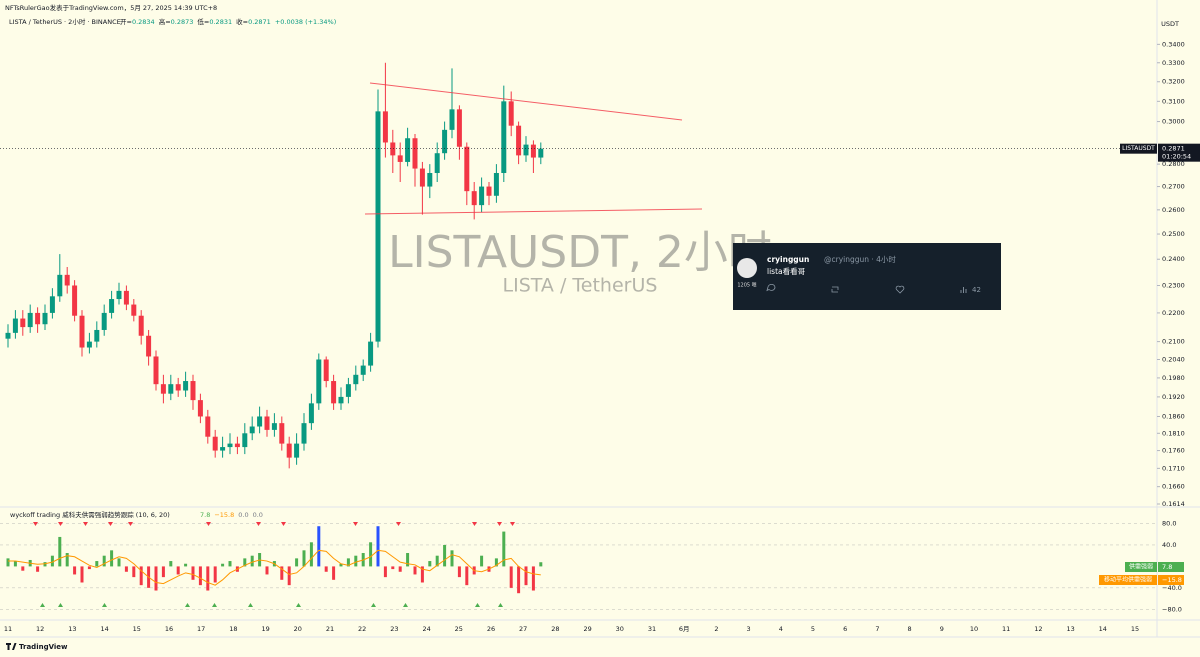 The width and height of the screenshot is (1200, 657). What do you see at coordinates (274, 564) in the screenshot?
I see `signals` at bounding box center [274, 564].